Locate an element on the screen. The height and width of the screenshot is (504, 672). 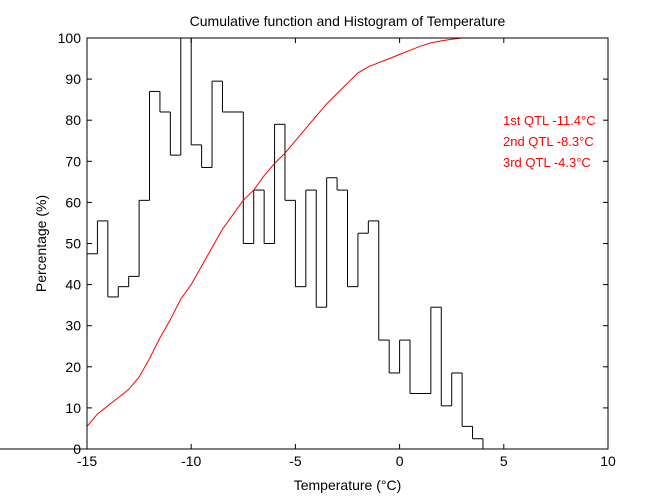
y-tick-label: 30 is located at coordinates (73, 326).